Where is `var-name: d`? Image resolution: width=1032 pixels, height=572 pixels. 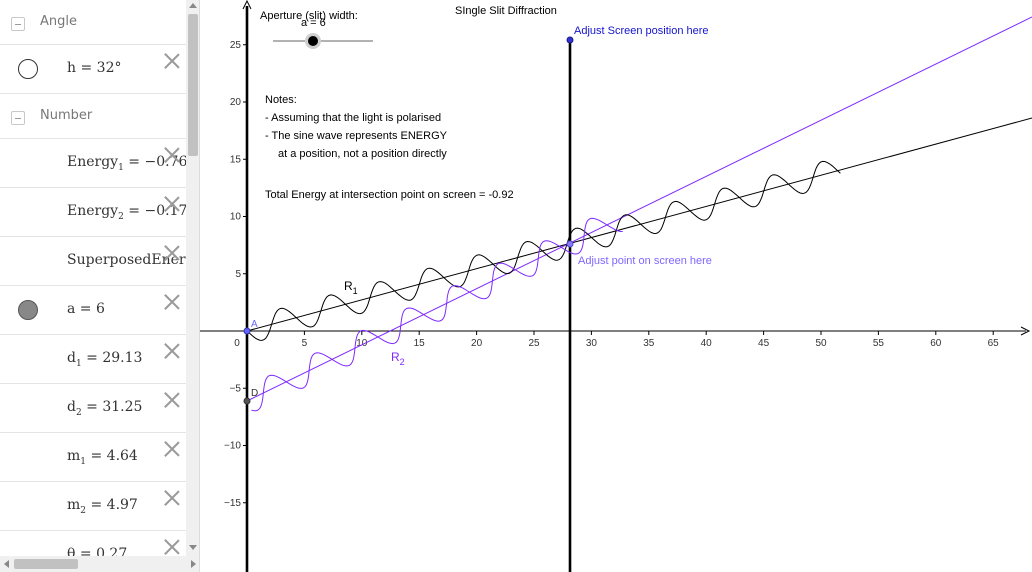 var-name: d is located at coordinates (71, 407).